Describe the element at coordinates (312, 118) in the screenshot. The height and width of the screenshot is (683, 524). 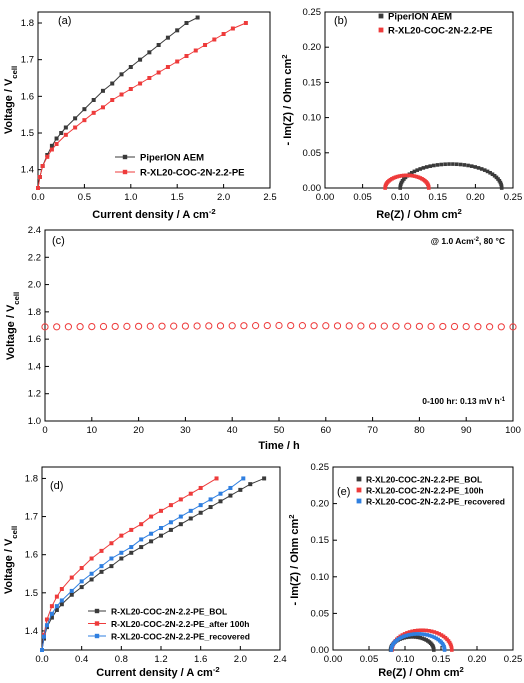
I see `y-tick-label: 0.10` at that location.